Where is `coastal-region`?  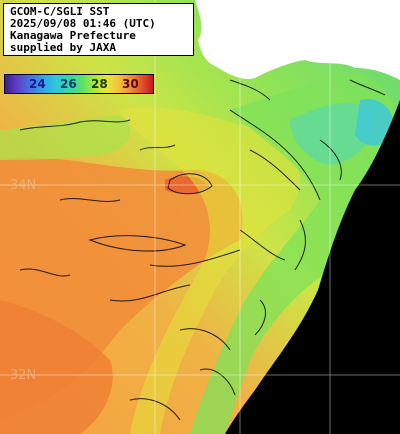 coastal-region is located at coordinates (65, 137).